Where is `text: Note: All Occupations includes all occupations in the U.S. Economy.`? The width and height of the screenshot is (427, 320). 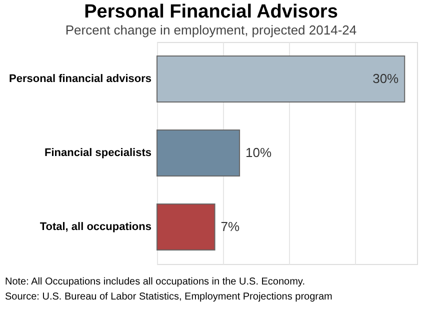 text: Note: All Occupations includes all occupations in the U.S. Economy. is located at coordinates (155, 282).